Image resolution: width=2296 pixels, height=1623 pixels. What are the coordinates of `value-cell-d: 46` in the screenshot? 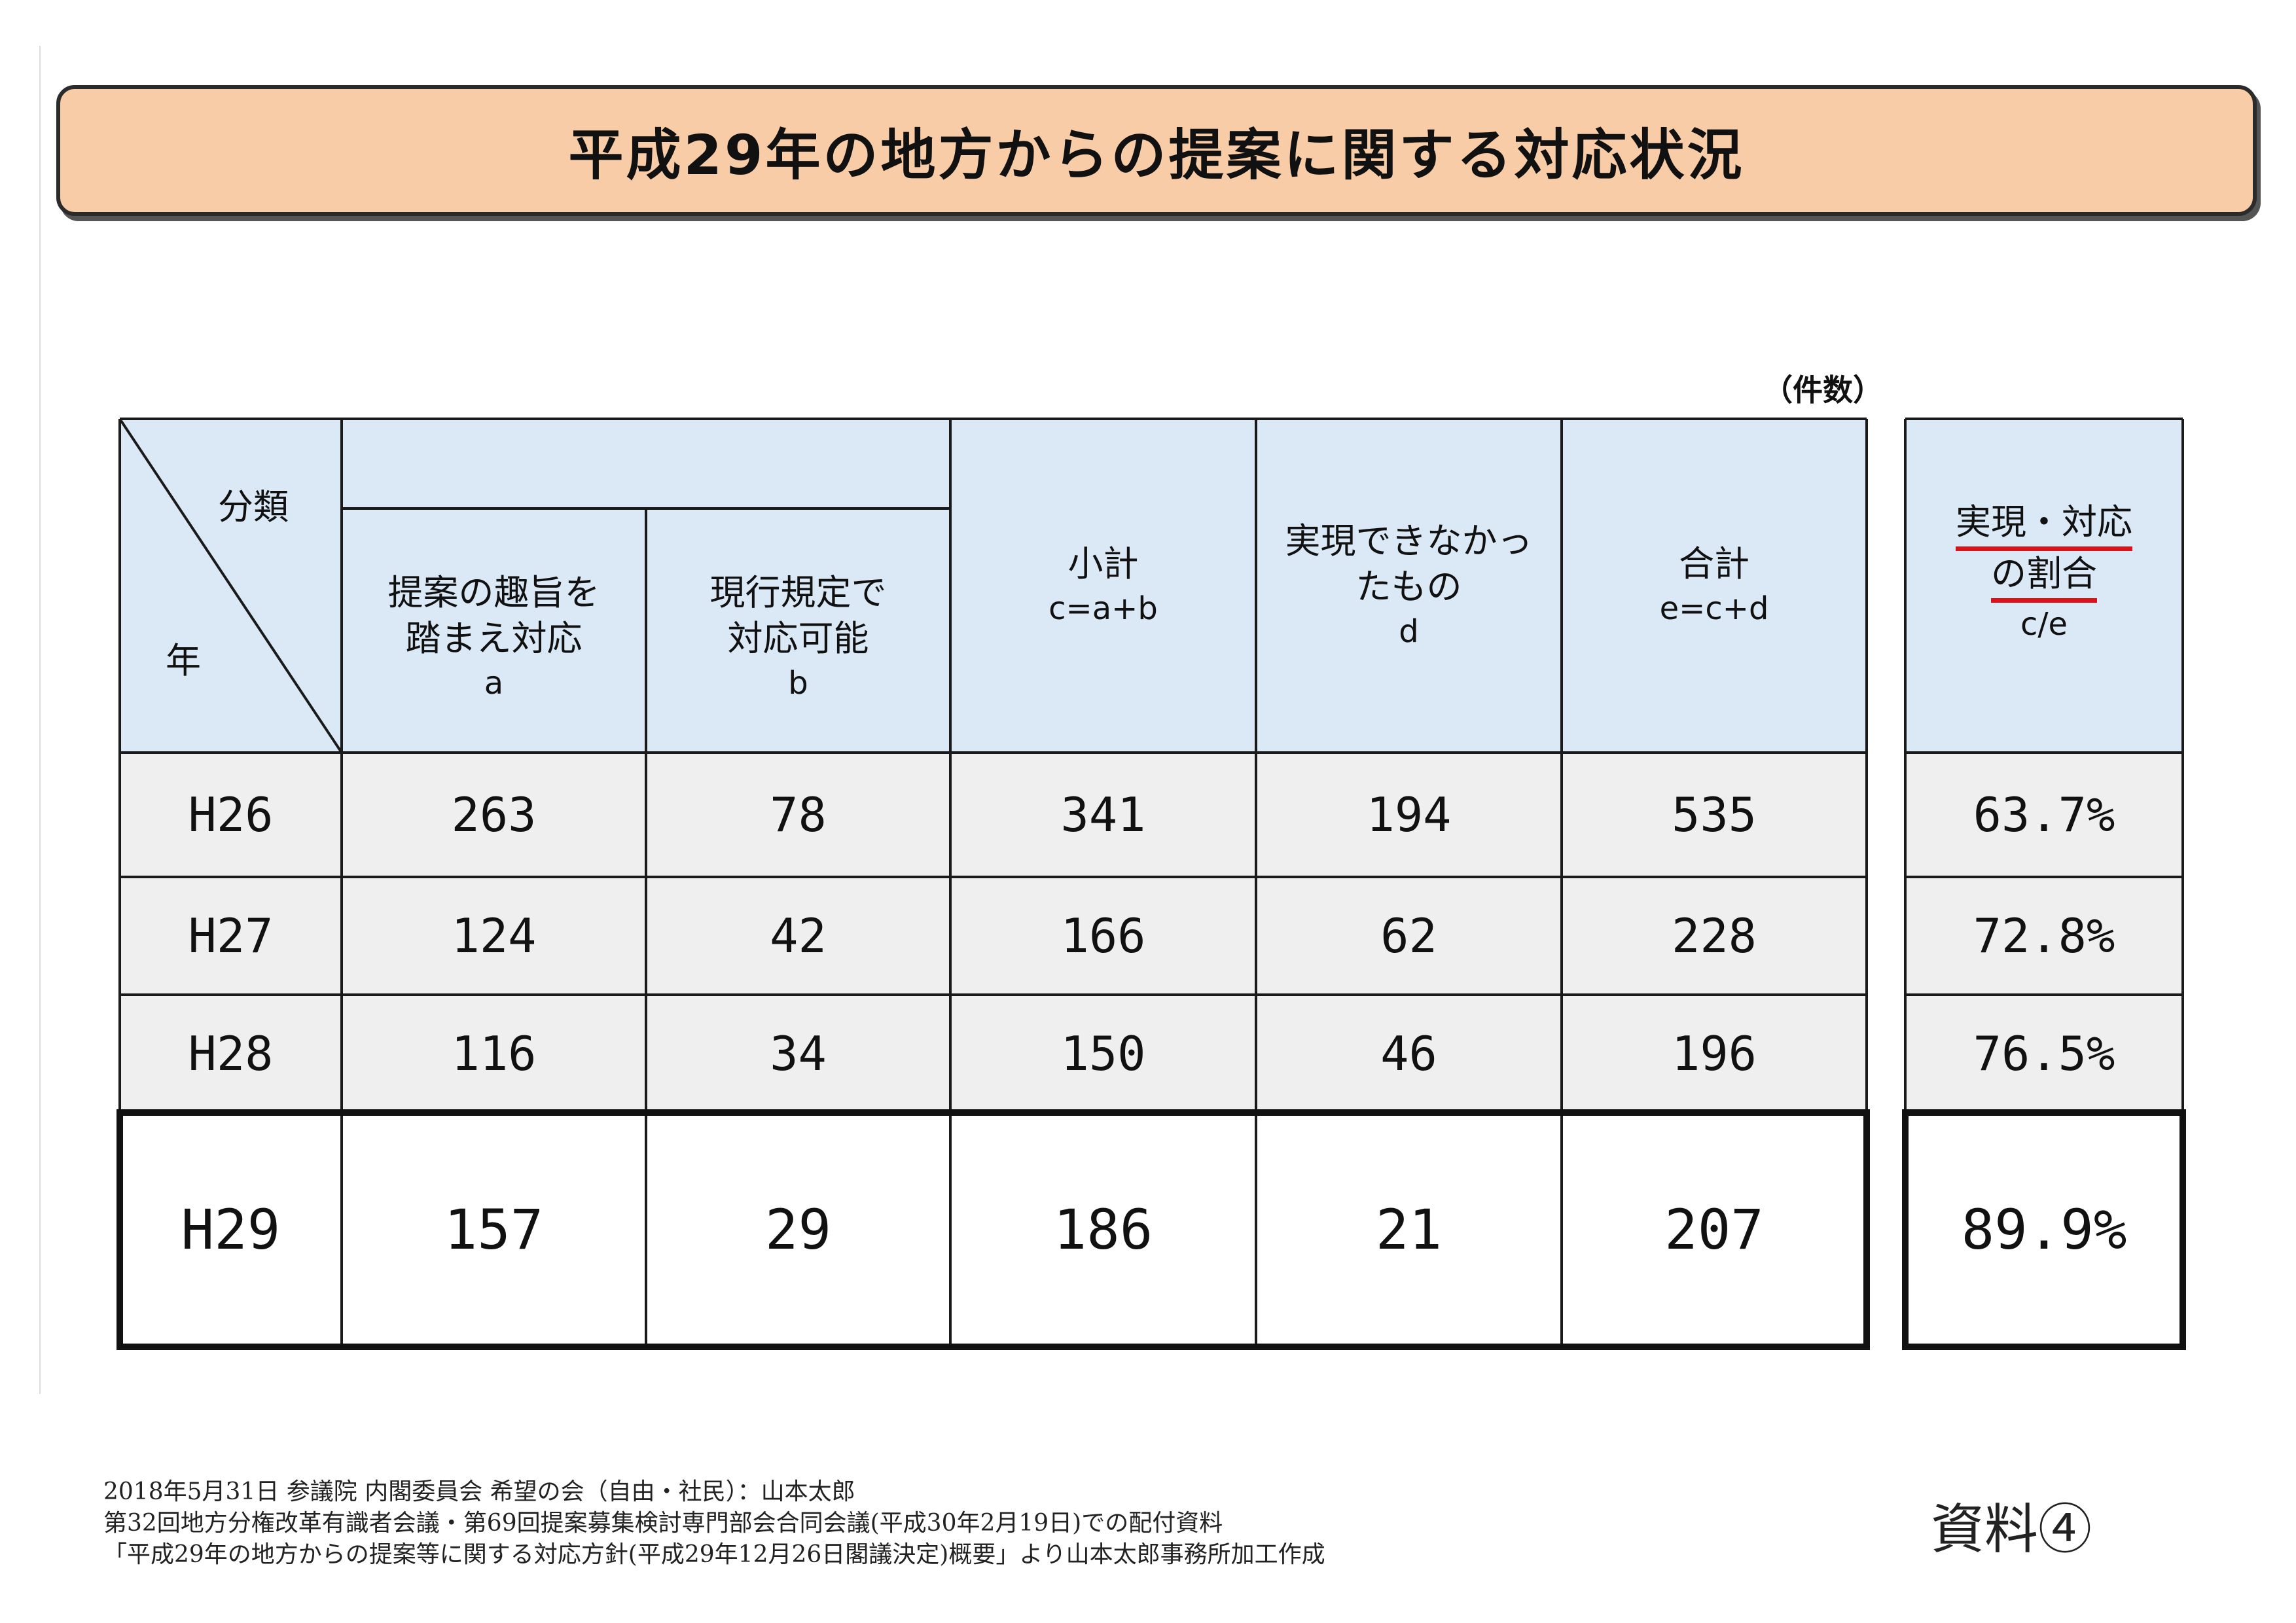 It's located at (1409, 1054).